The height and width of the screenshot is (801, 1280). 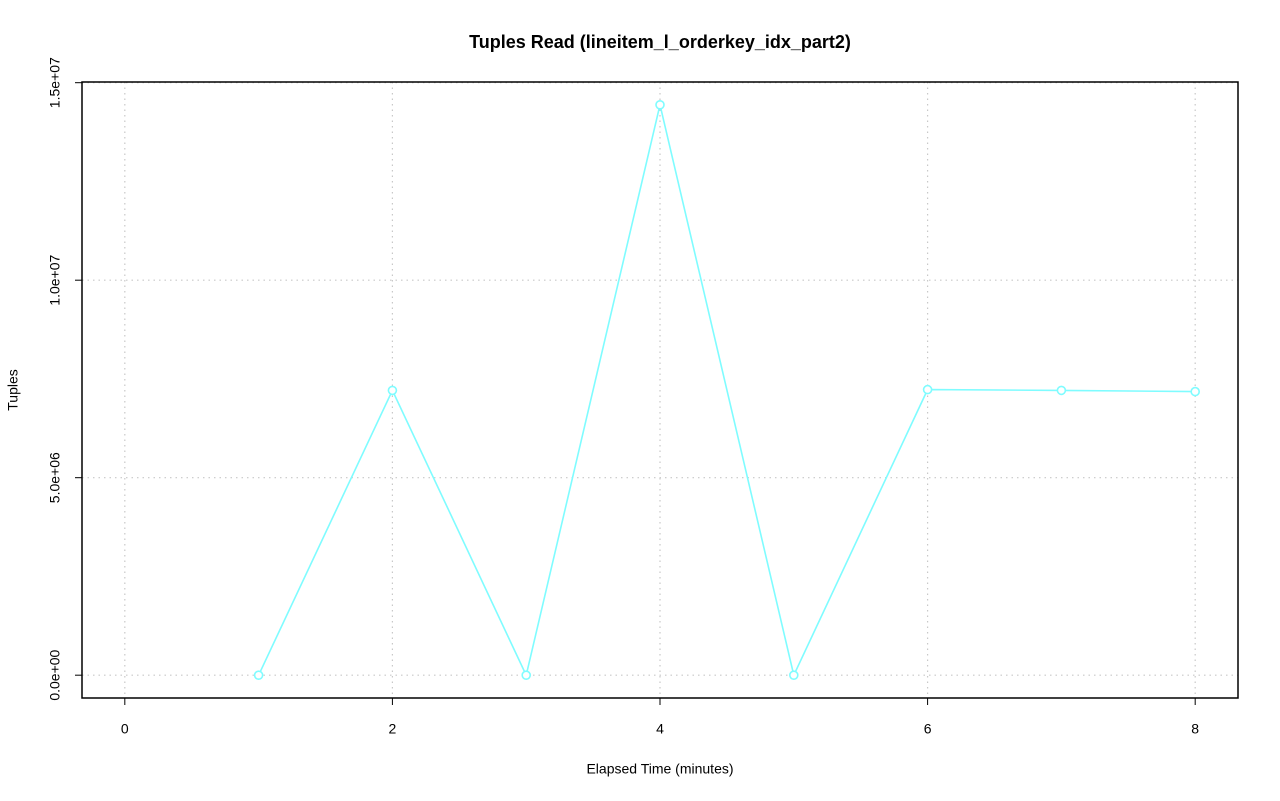 What do you see at coordinates (55, 477) in the screenshot?
I see `y-tick-label: 5.0e+06` at bounding box center [55, 477].